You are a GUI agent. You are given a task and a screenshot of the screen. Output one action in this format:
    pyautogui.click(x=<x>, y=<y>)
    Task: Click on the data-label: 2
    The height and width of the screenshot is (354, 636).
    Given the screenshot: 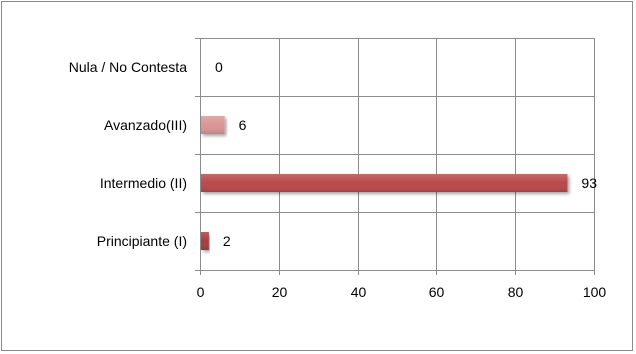 What is the action you would take?
    pyautogui.click(x=227, y=241)
    